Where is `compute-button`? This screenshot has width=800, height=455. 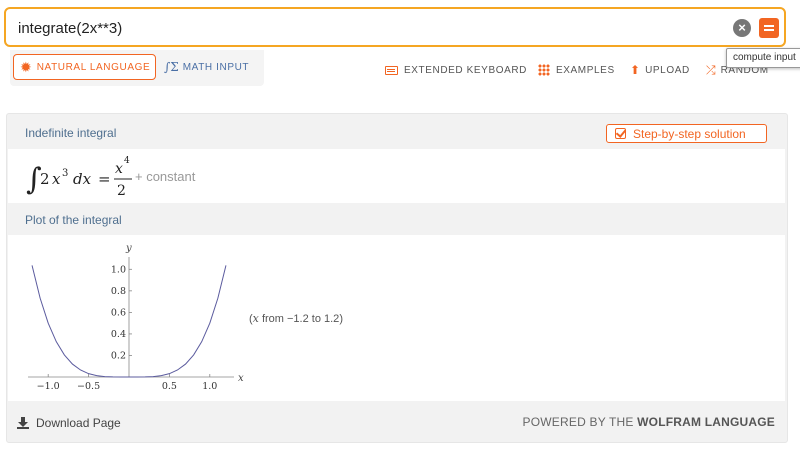 compute-button is located at coordinates (769, 28).